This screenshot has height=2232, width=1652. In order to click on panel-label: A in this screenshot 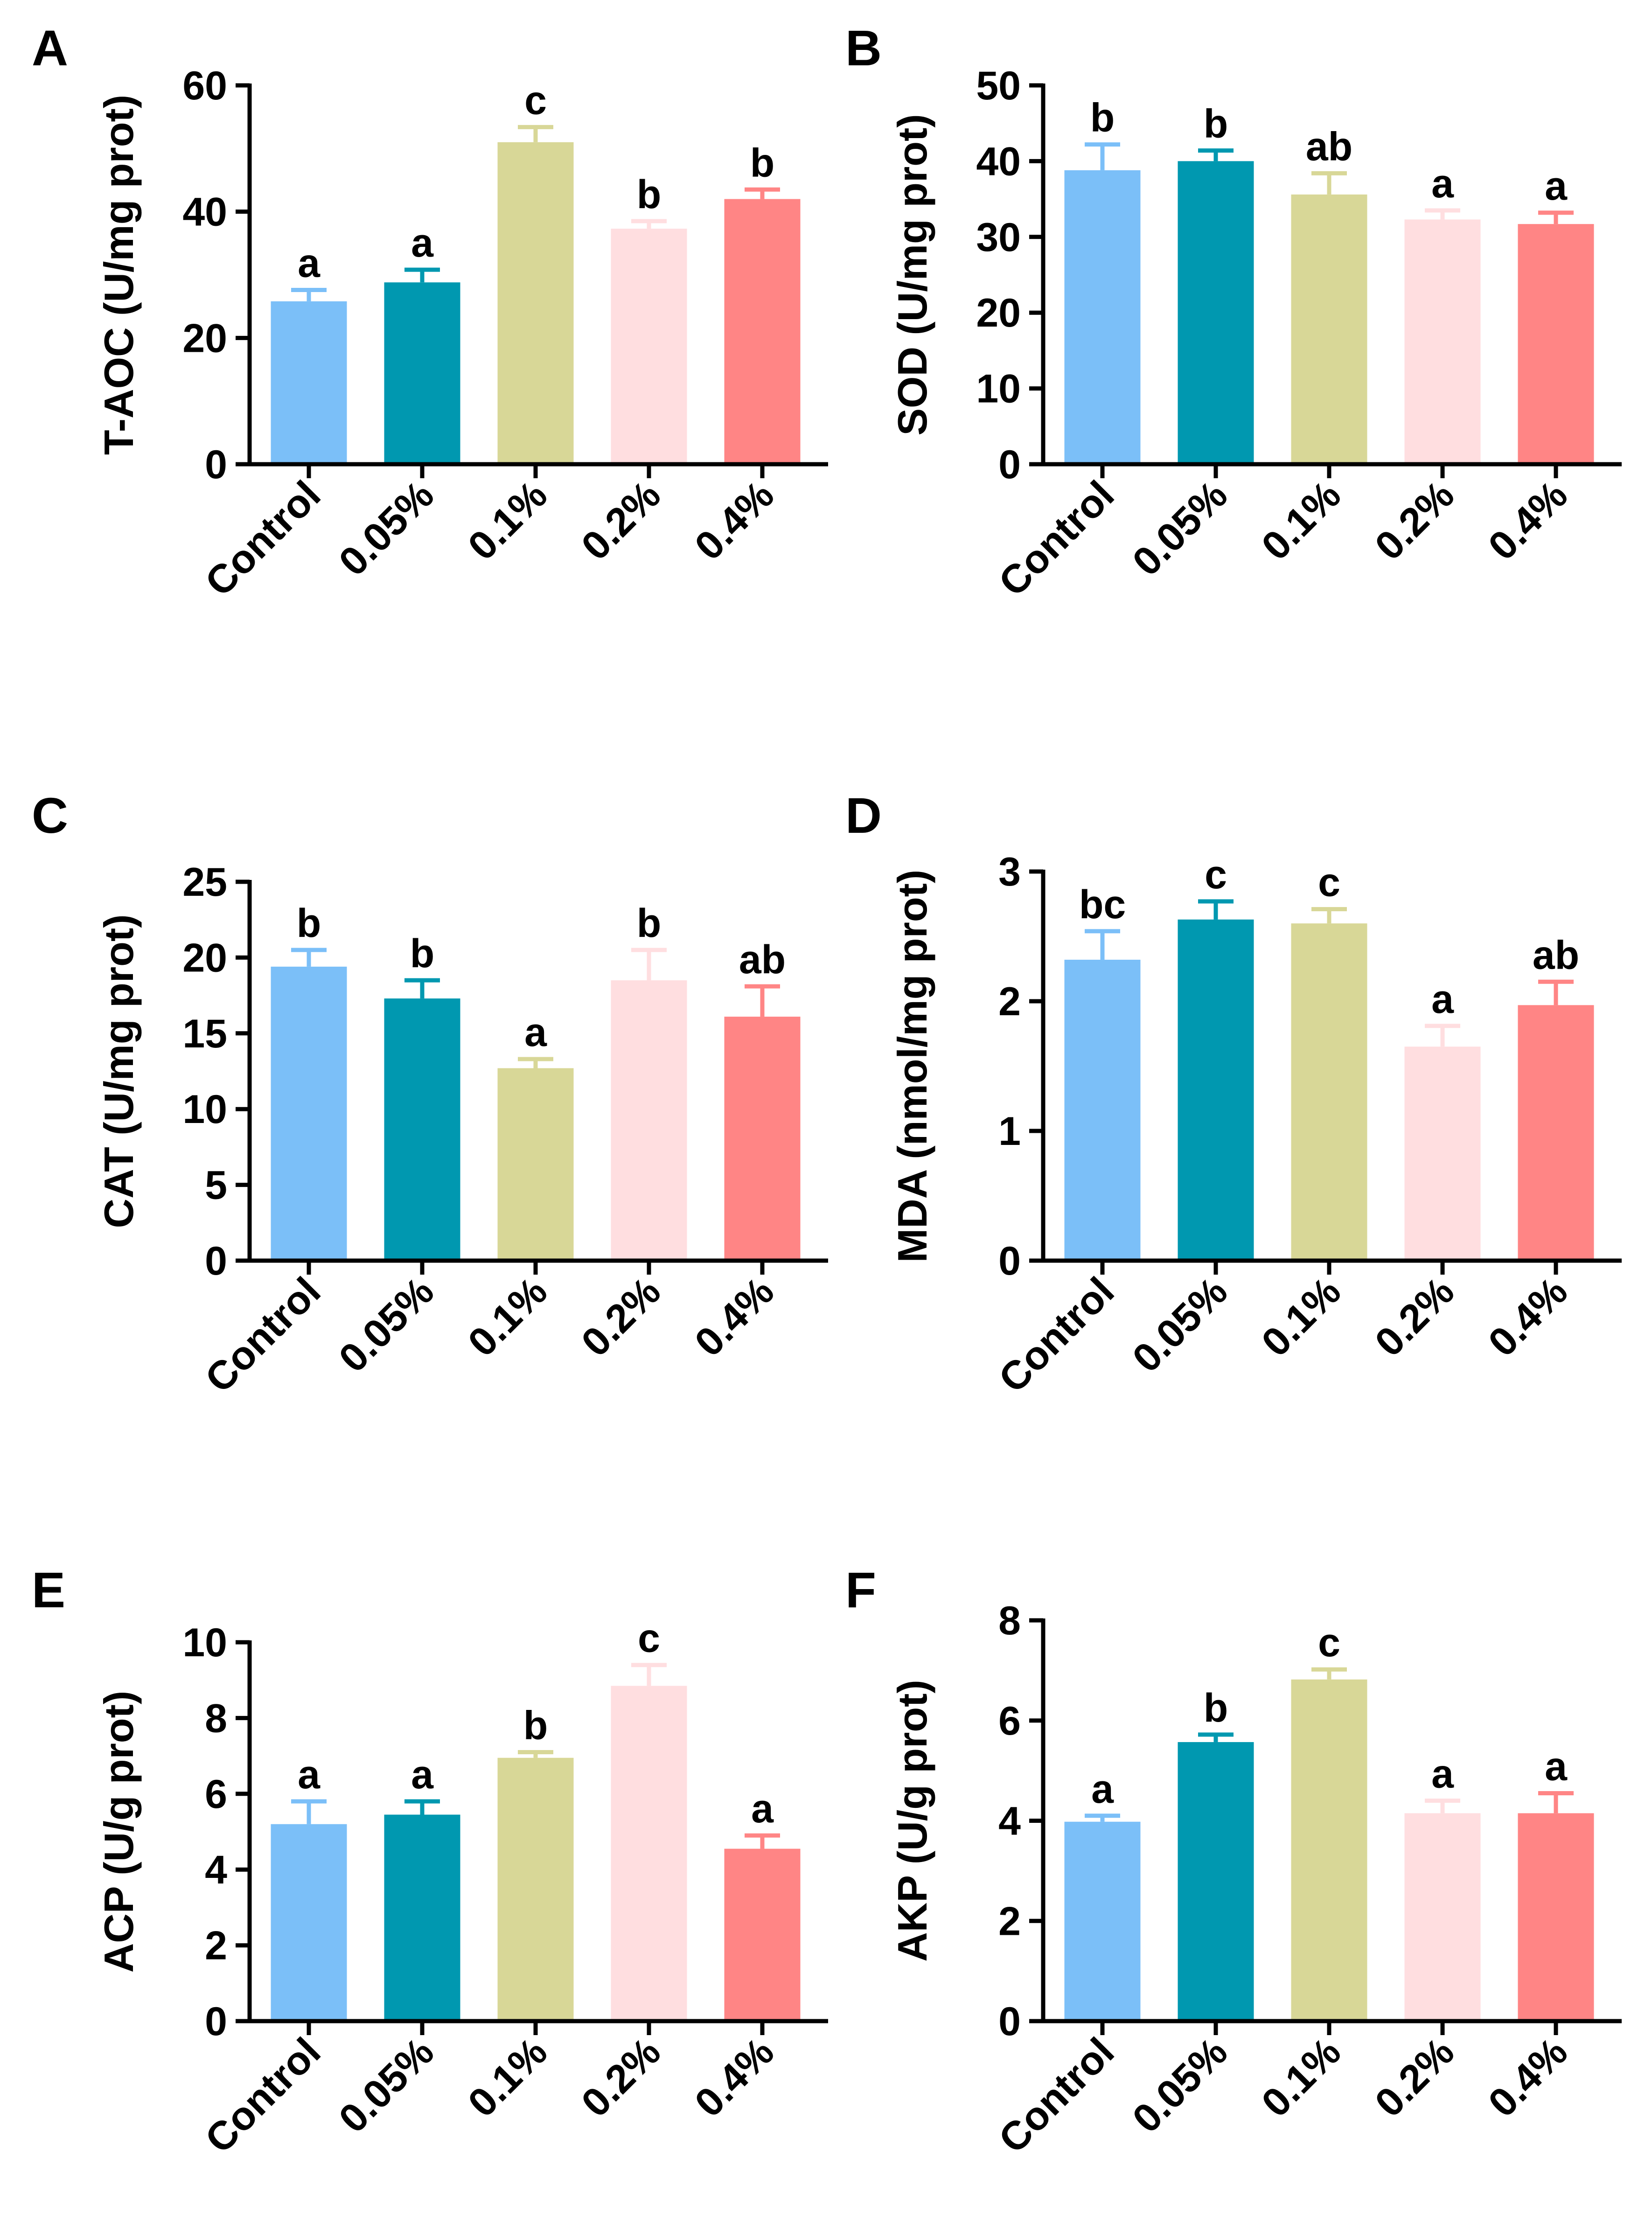, I will do `click(50, 48)`.